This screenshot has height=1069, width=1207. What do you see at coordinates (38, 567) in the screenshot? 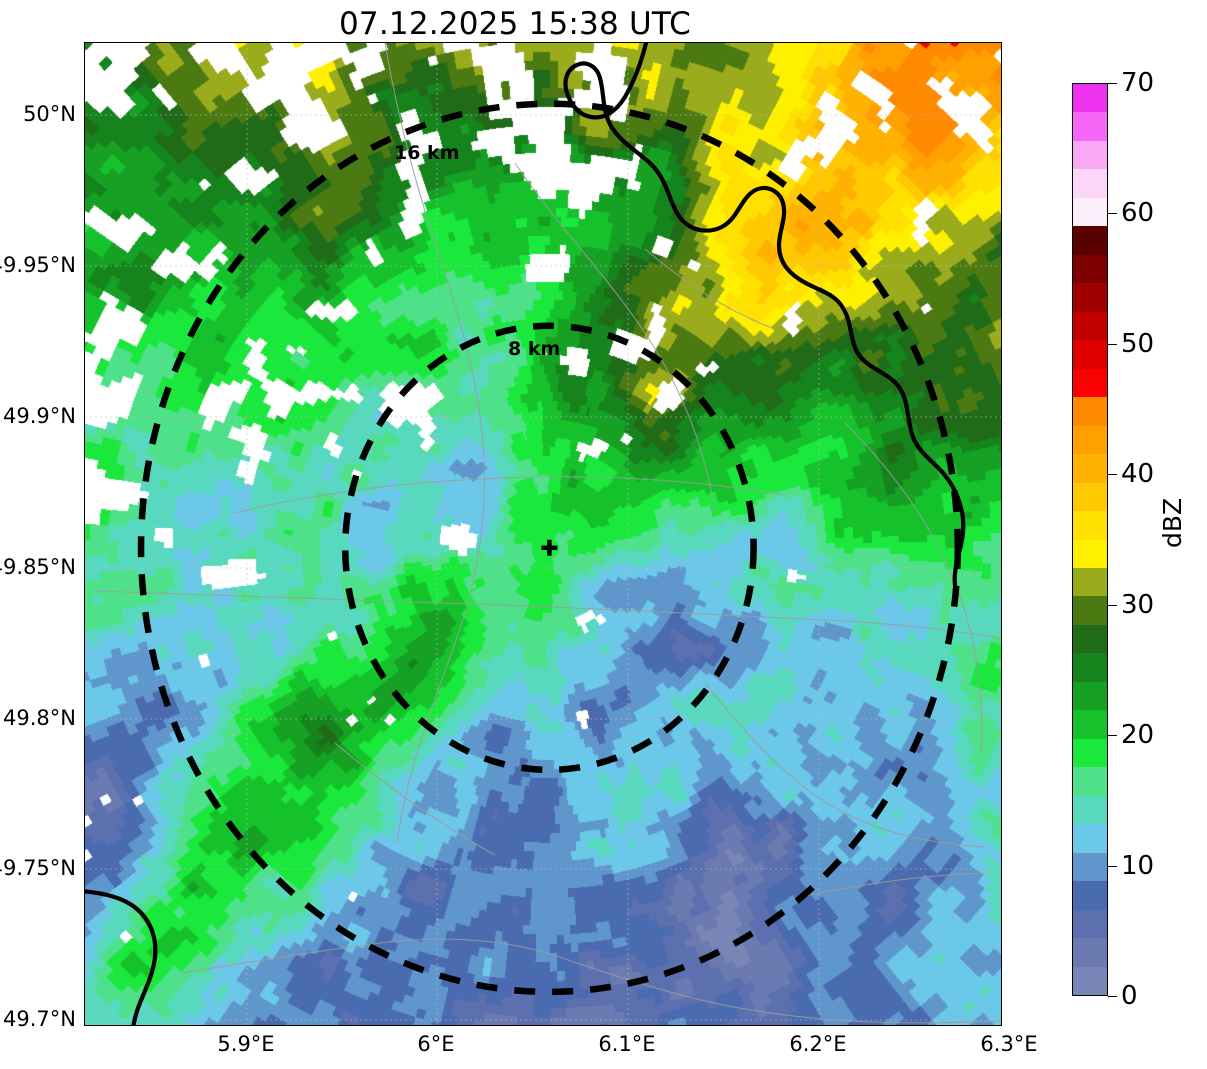
I see `y-axis-tick-3: 49.85°N` at bounding box center [38, 567].